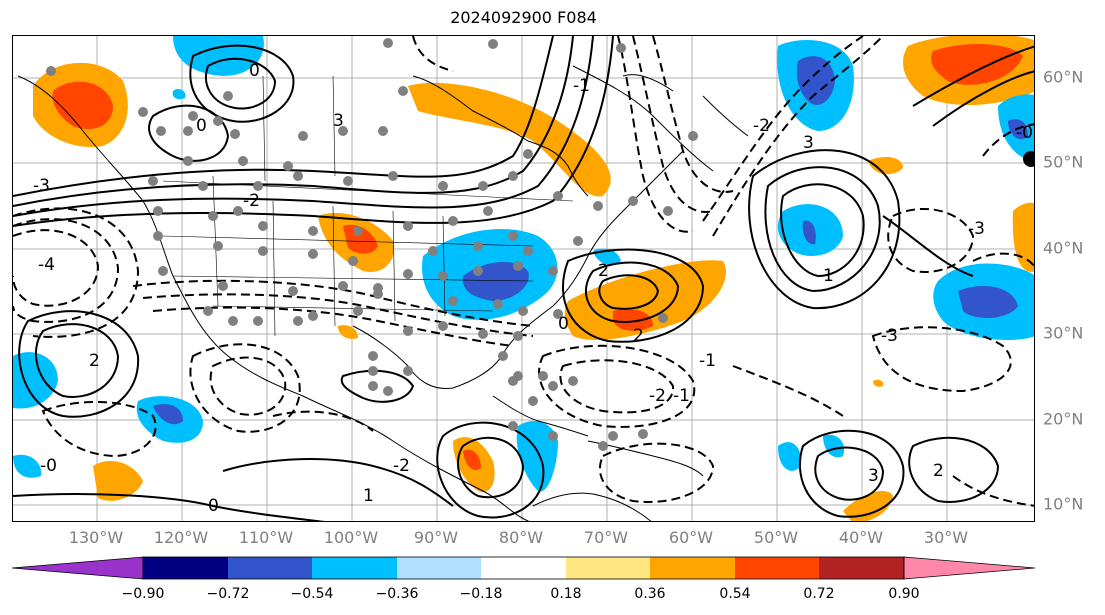  I want to click on colorbar-label: −0.54, so click(312, 594).